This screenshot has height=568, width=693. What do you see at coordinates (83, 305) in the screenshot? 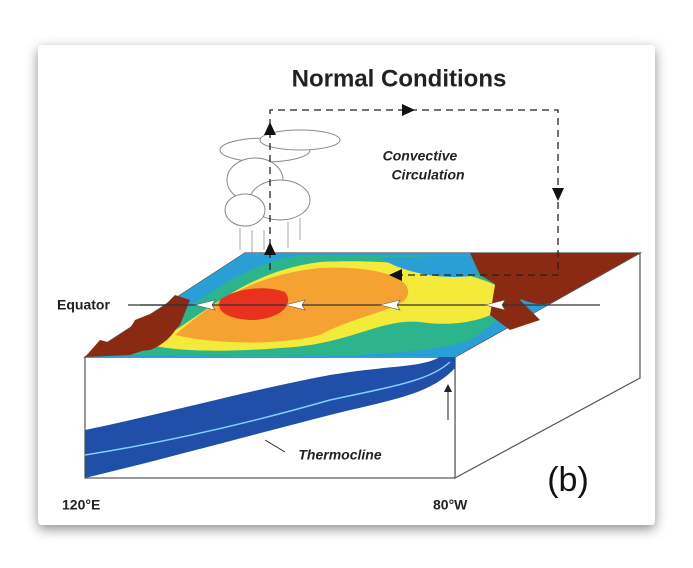
I see `equator-label: Equator` at bounding box center [83, 305].